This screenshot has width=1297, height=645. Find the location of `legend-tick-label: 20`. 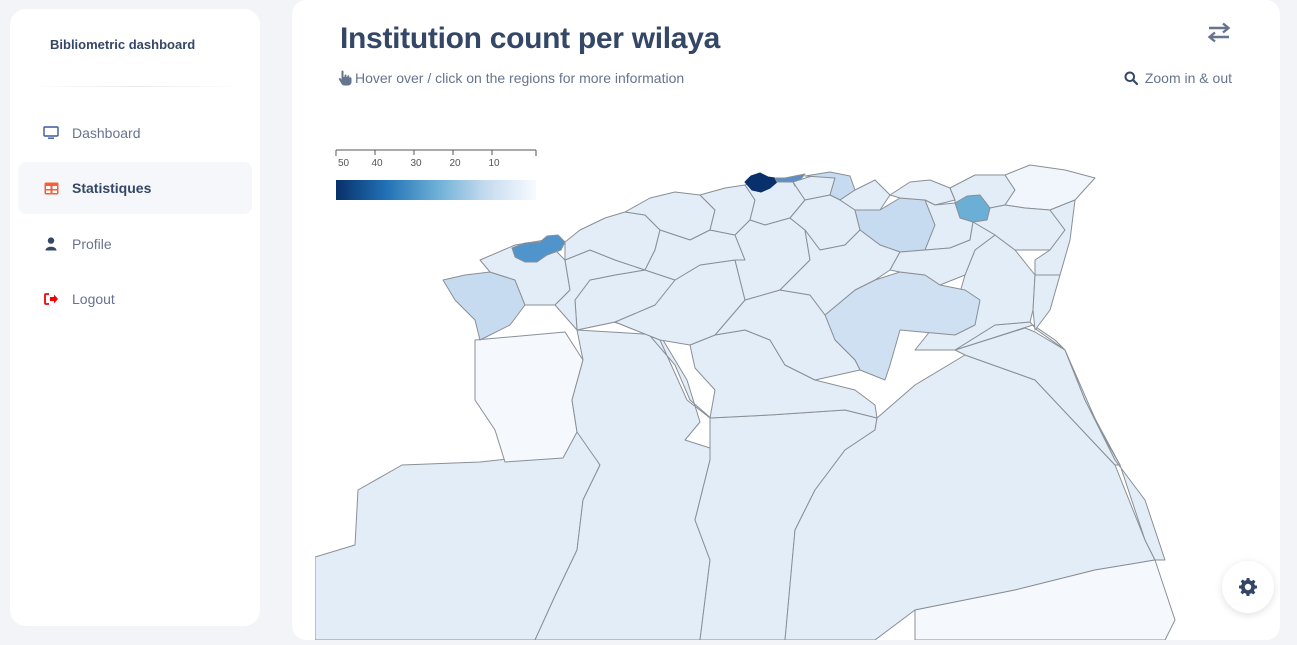

legend-tick-label: 20 is located at coordinates (455, 163).